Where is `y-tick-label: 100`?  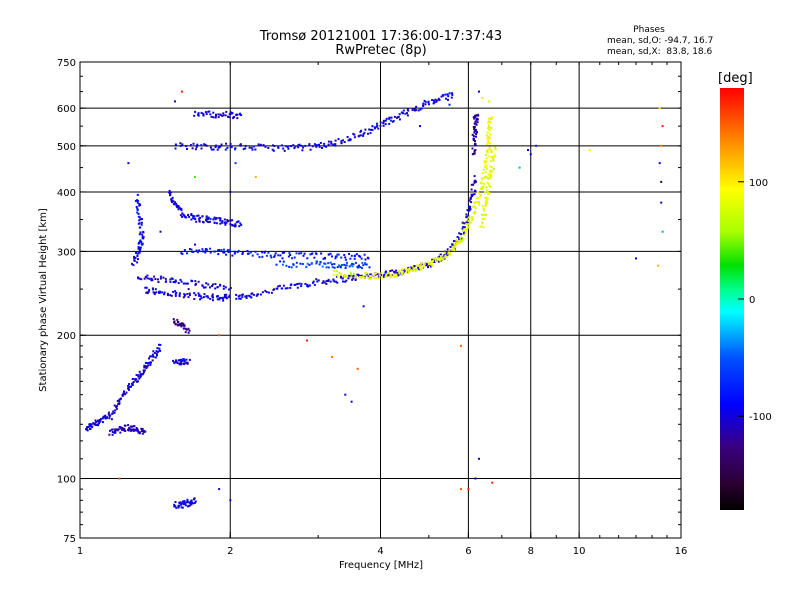
y-tick-label: 100 is located at coordinates (66, 480).